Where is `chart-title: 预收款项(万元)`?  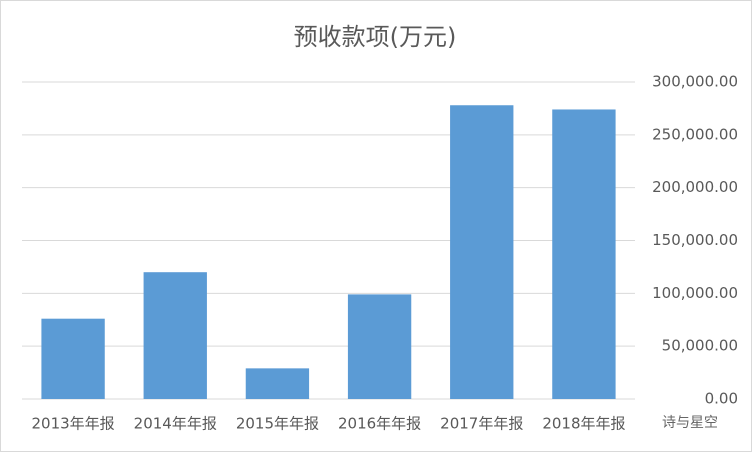 chart-title: 预收款项(万元) is located at coordinates (375, 37).